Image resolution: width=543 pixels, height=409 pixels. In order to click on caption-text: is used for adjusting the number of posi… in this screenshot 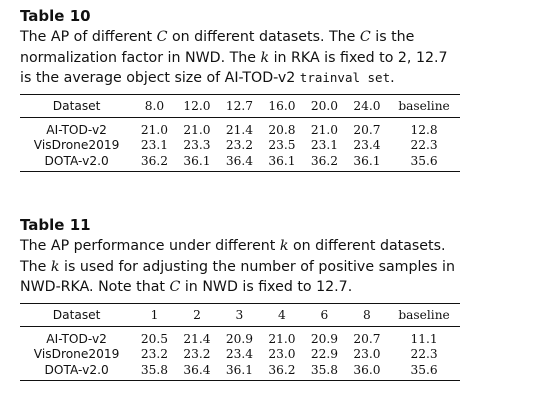, I will do `click(257, 266)`.